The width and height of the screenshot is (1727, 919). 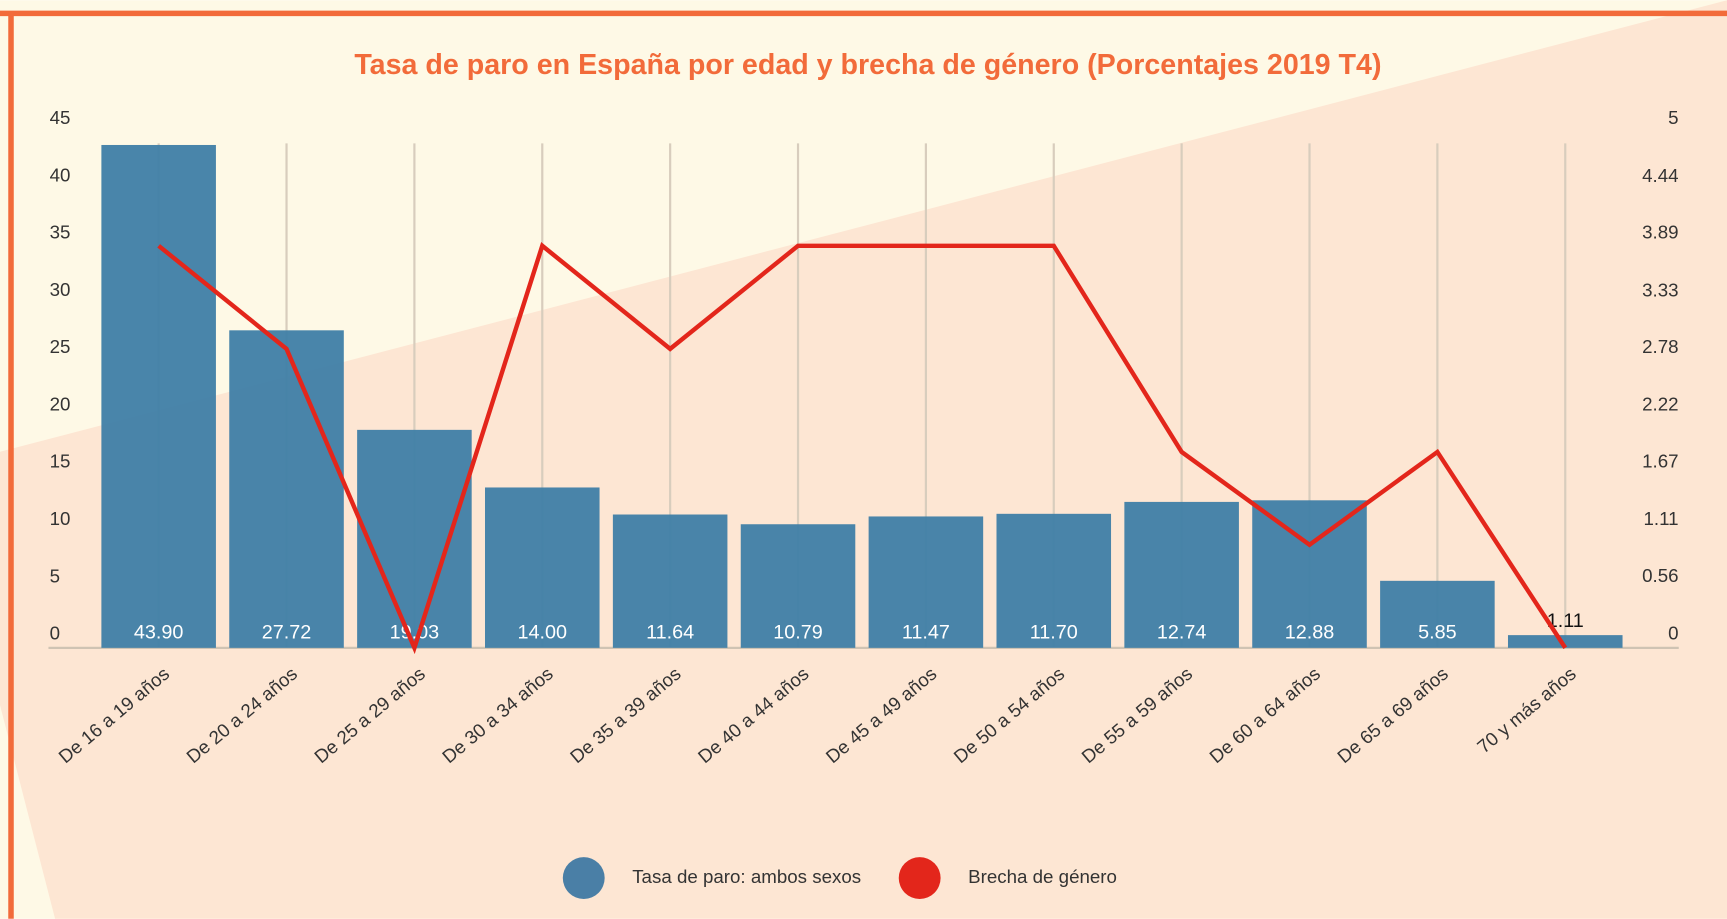 What do you see at coordinates (1054, 633) in the screenshot?
I see `data-label: 11.70` at bounding box center [1054, 633].